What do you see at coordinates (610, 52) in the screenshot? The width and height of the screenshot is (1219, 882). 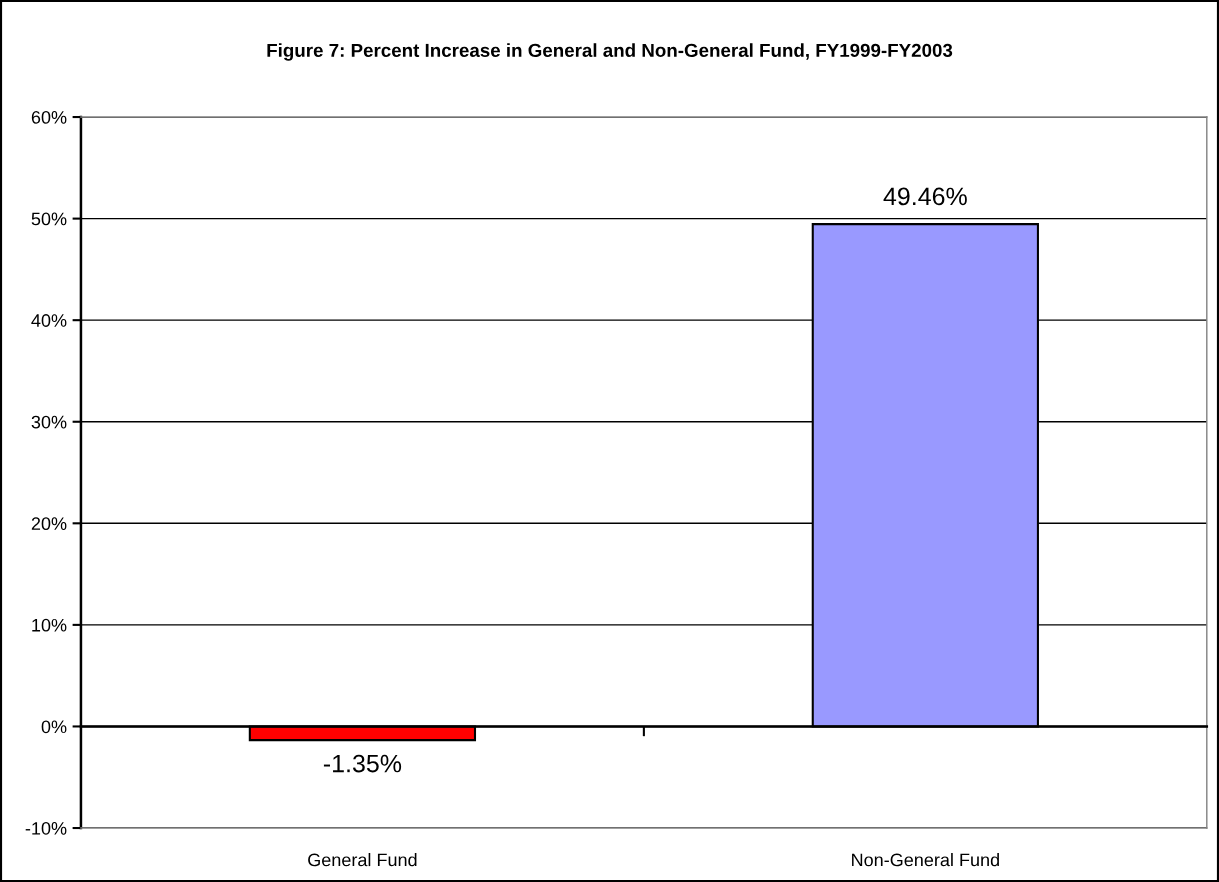 I see `chart-title: Figure 7: Percent Increase in General and Non-General Fund, FY1999-FY2003` at bounding box center [610, 52].